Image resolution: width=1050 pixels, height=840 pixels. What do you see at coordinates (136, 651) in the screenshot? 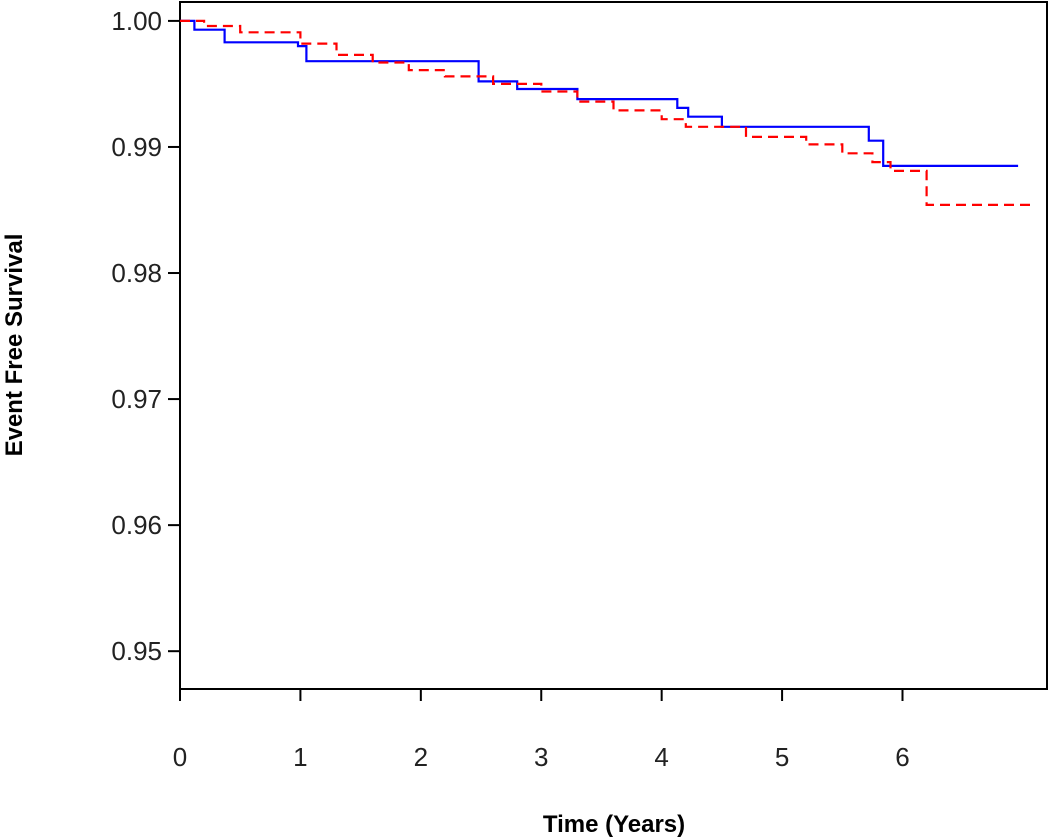
I see `y-tick-label-0.95: 0.95` at bounding box center [136, 651].